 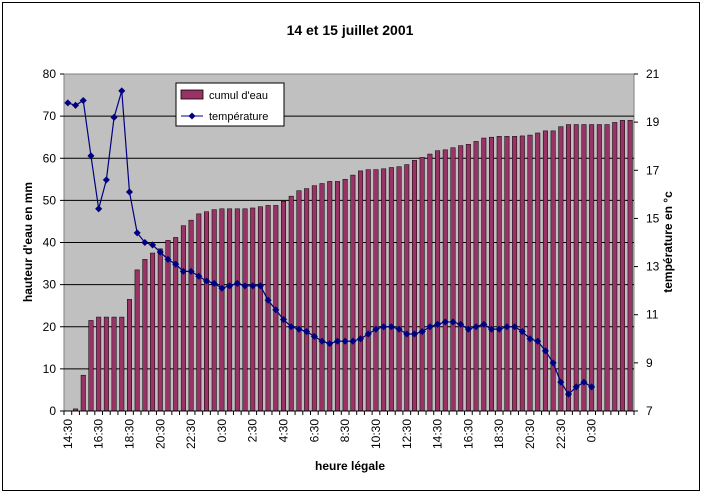 What do you see at coordinates (345, 431) in the screenshot?
I see `x-tick-label: 8:30` at bounding box center [345, 431].